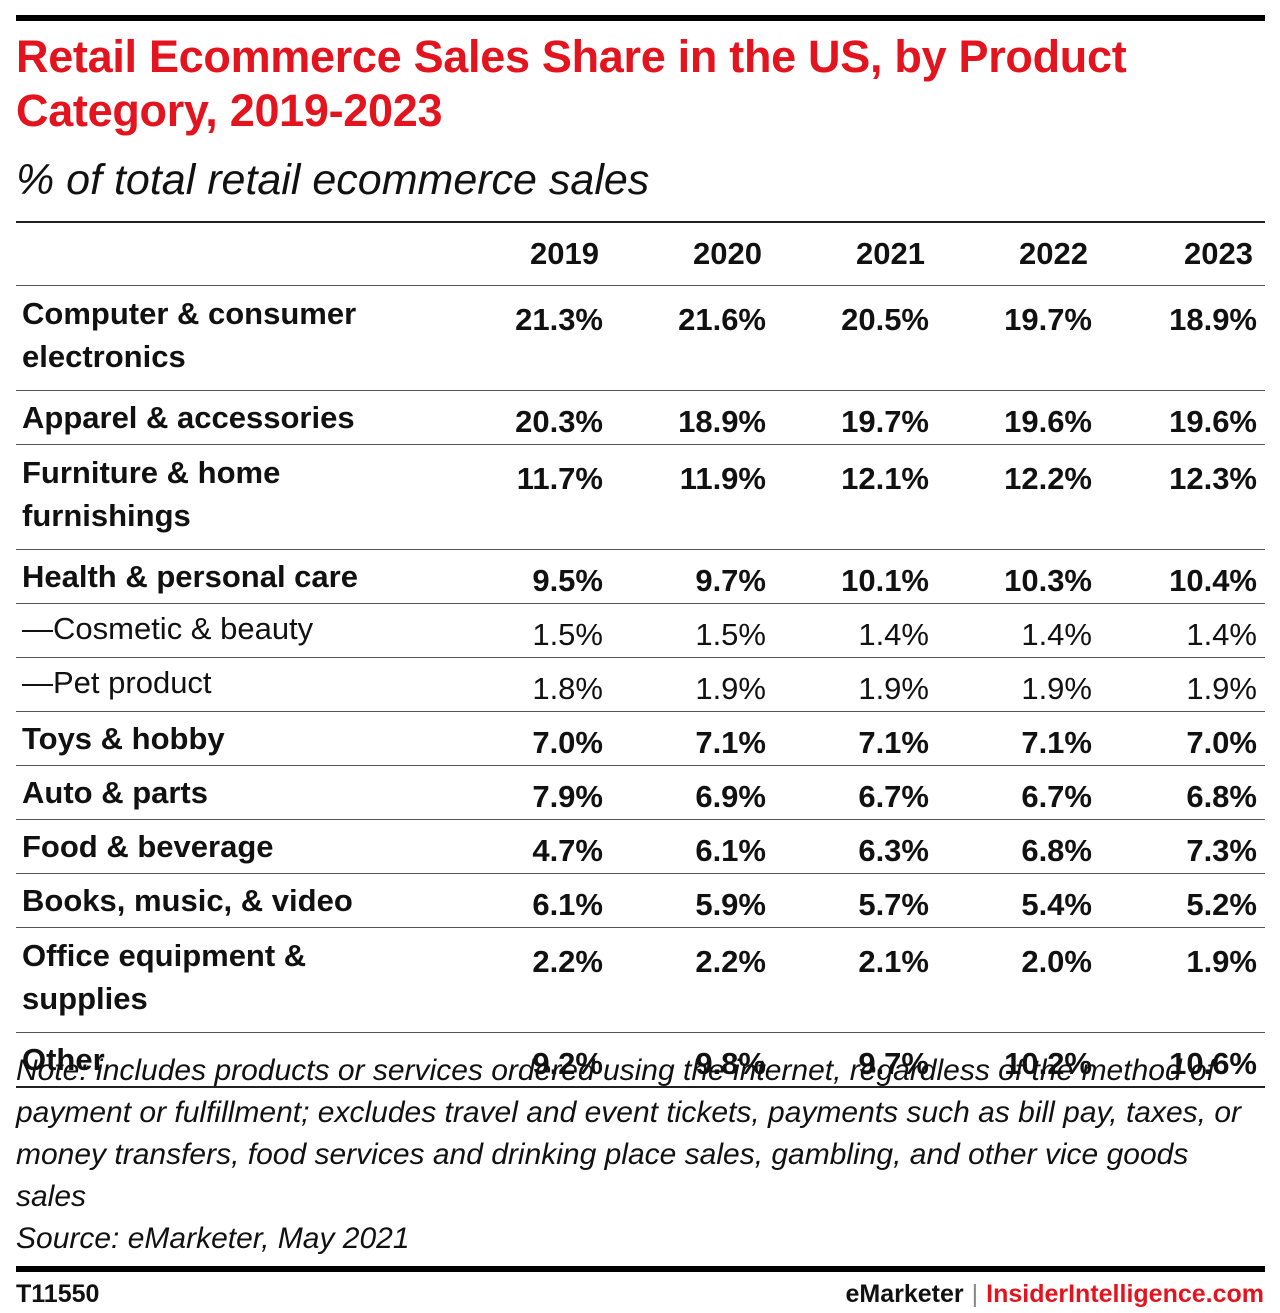 Image resolution: width=1280 pixels, height=1313 pixels. I want to click on footer-brand: eMarketer | InsiderIntelligence.com, so click(1055, 1294).